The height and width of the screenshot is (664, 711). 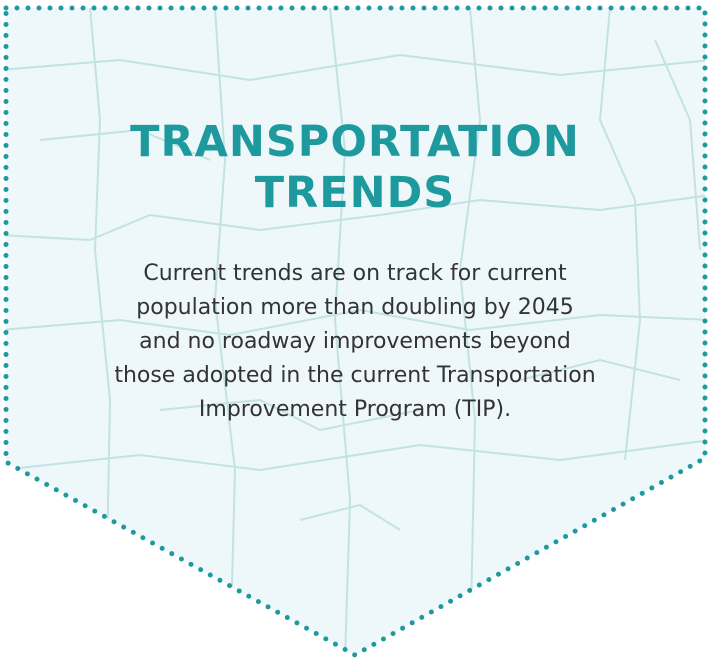 I want to click on title-line: TRENDS, so click(x=355, y=193).